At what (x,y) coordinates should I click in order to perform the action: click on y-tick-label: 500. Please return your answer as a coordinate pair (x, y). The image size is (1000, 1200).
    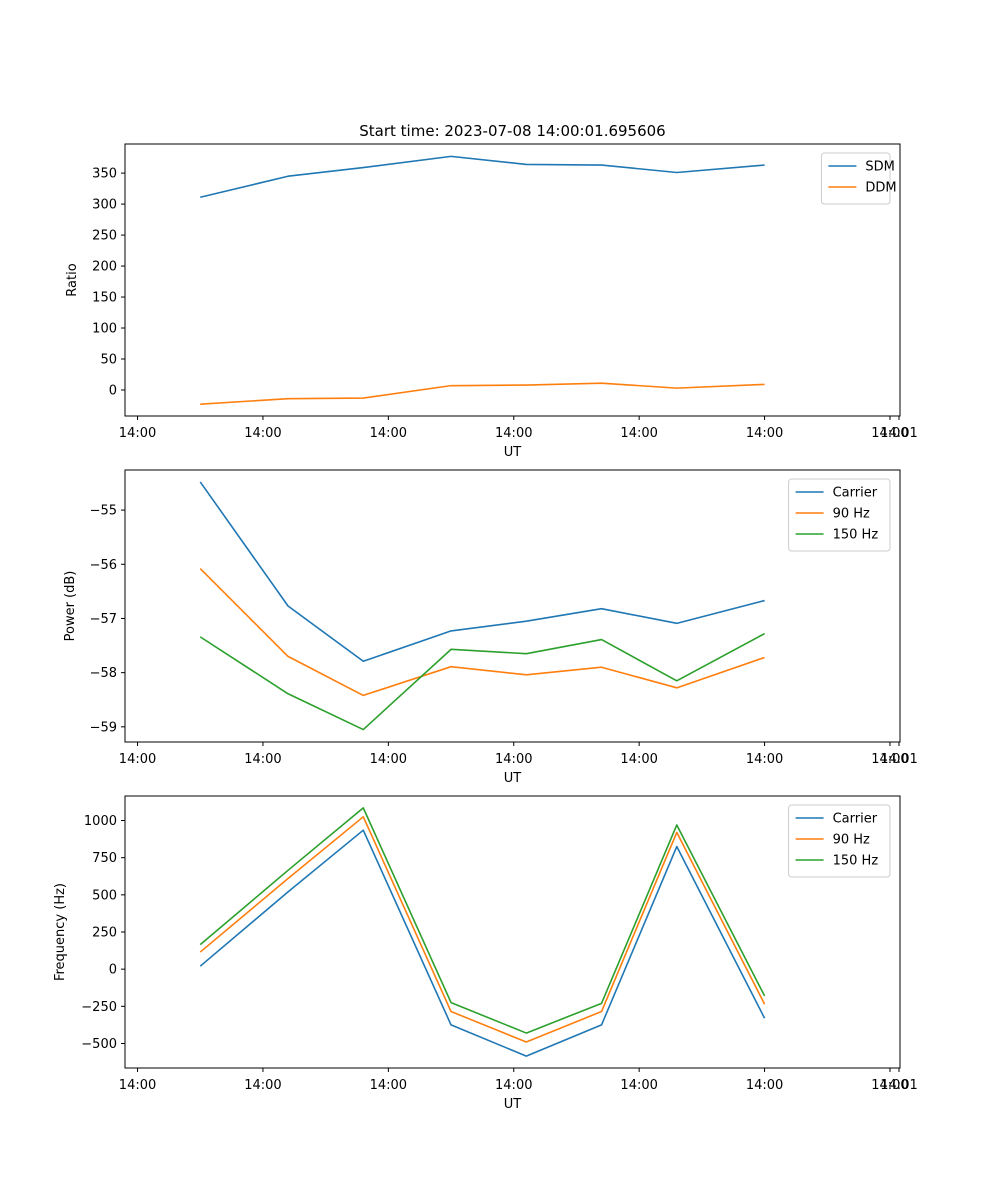
    Looking at the image, I should click on (104, 895).